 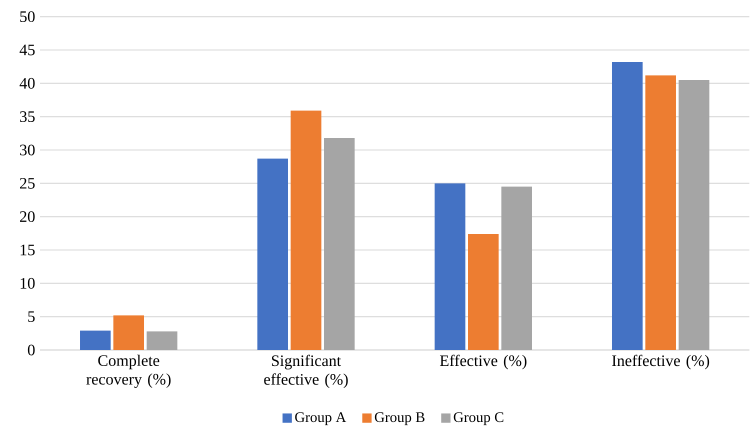 I want to click on y-tick-label: 10, so click(x=27, y=283).